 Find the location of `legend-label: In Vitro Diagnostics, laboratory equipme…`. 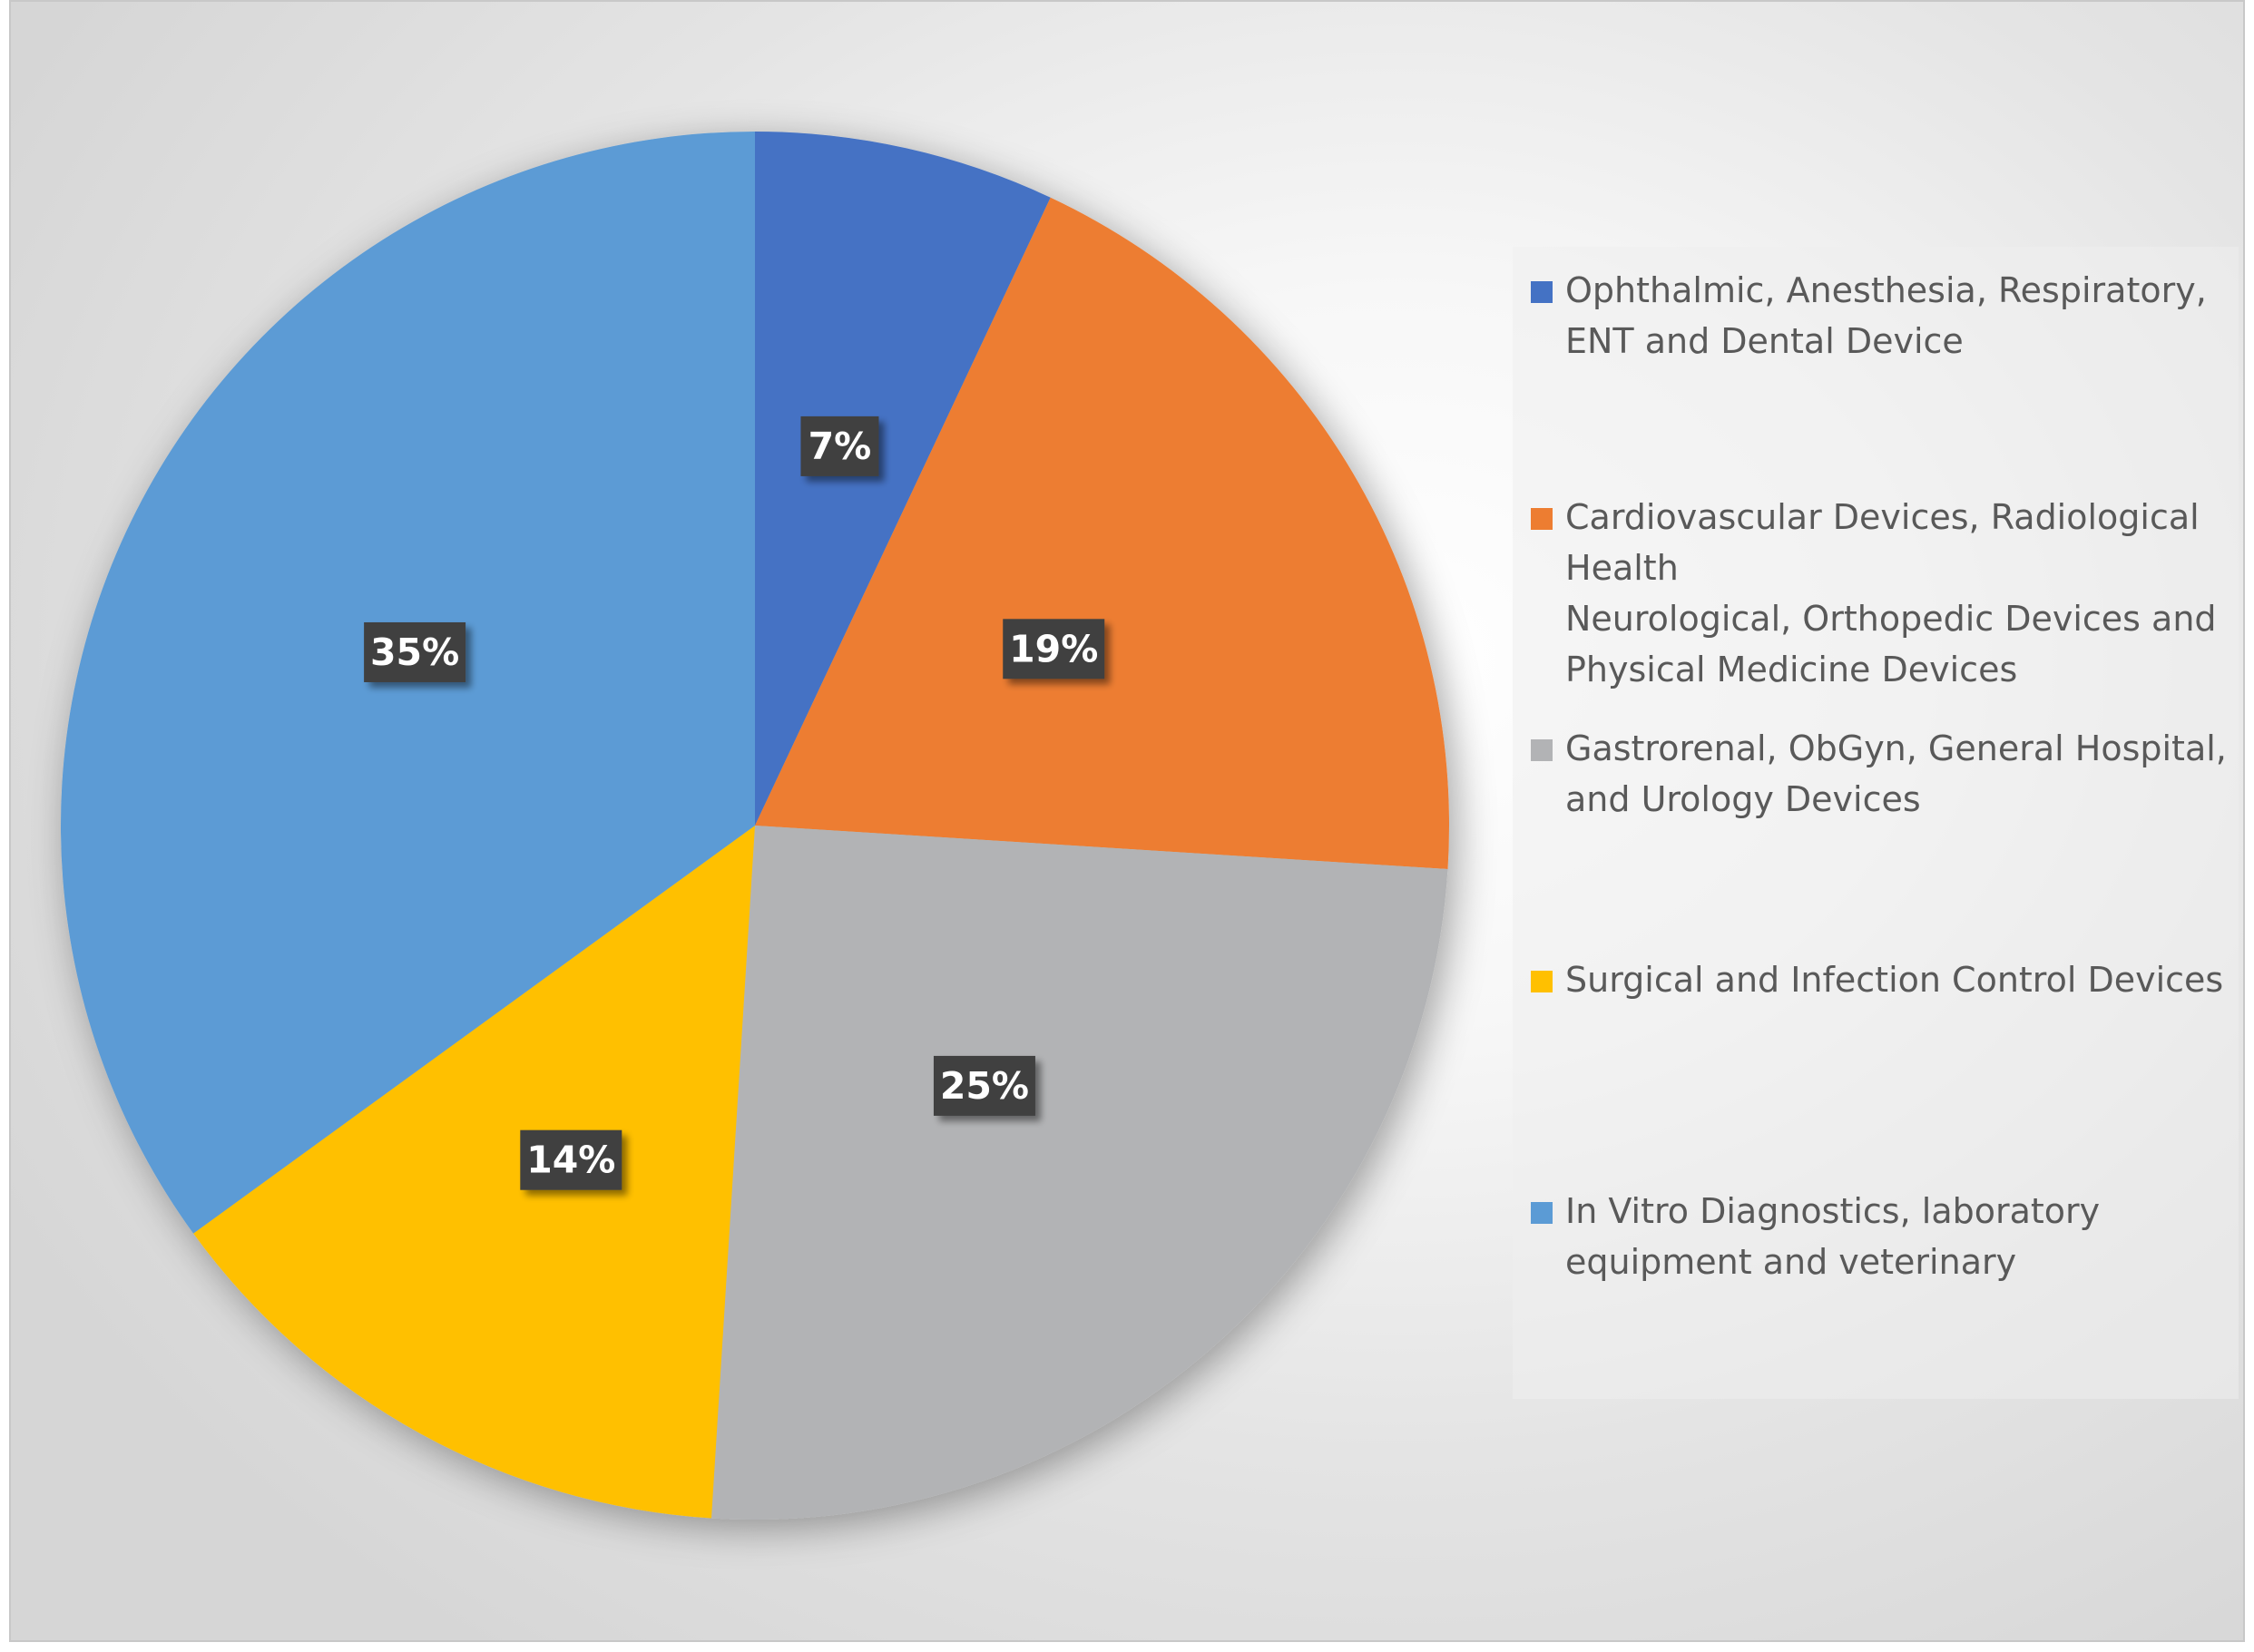

legend-label: In Vitro Diagnostics, laboratory equipme… is located at coordinates (1833, 1236).